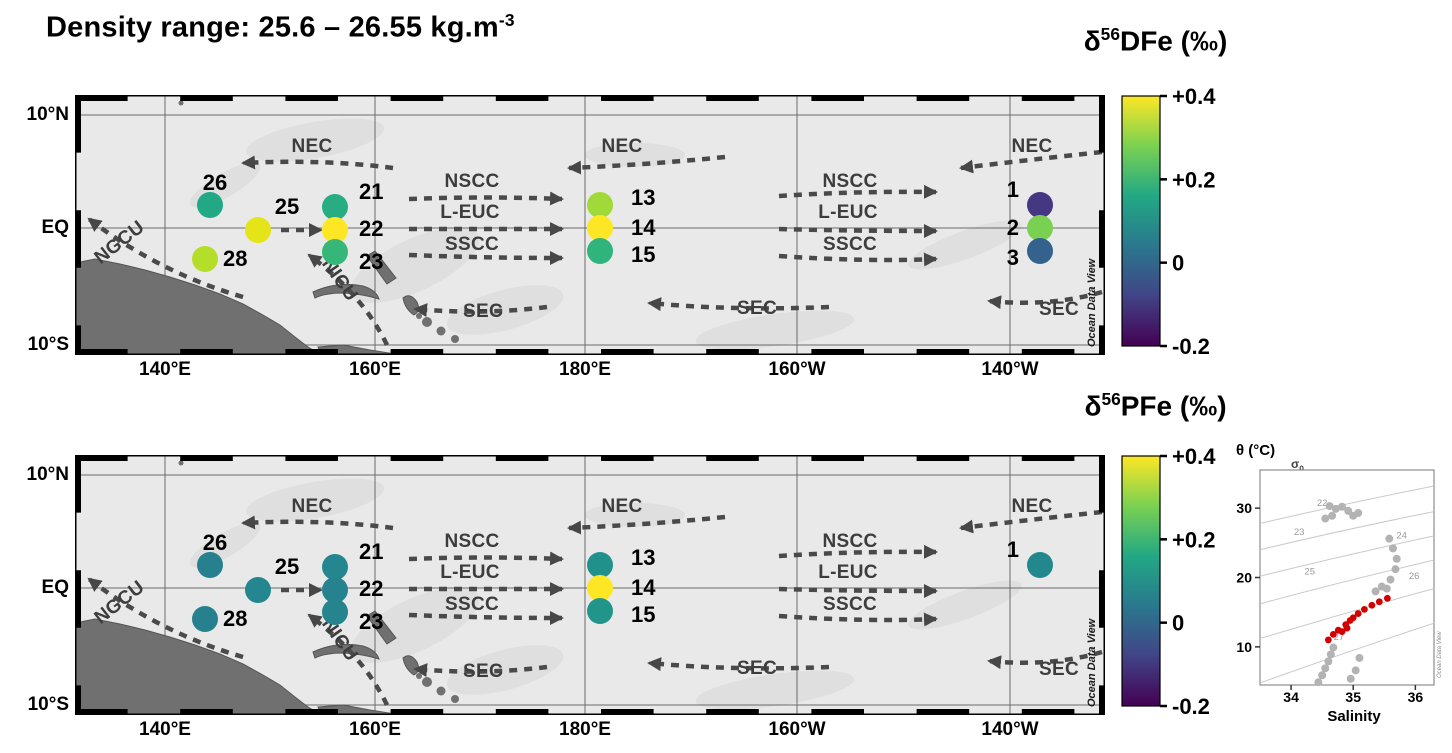 This screenshot has width=1452, height=753. Describe the element at coordinates (335, 252) in the screenshot. I see `station-23-marker` at that location.